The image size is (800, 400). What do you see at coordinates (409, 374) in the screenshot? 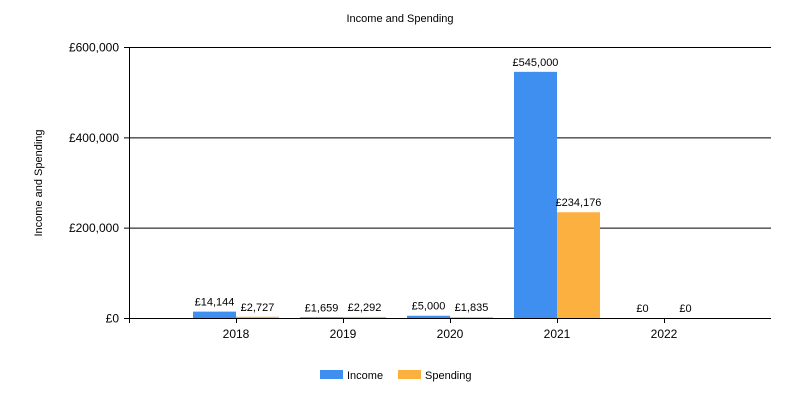
I see `legend-swatch-spending` at bounding box center [409, 374].